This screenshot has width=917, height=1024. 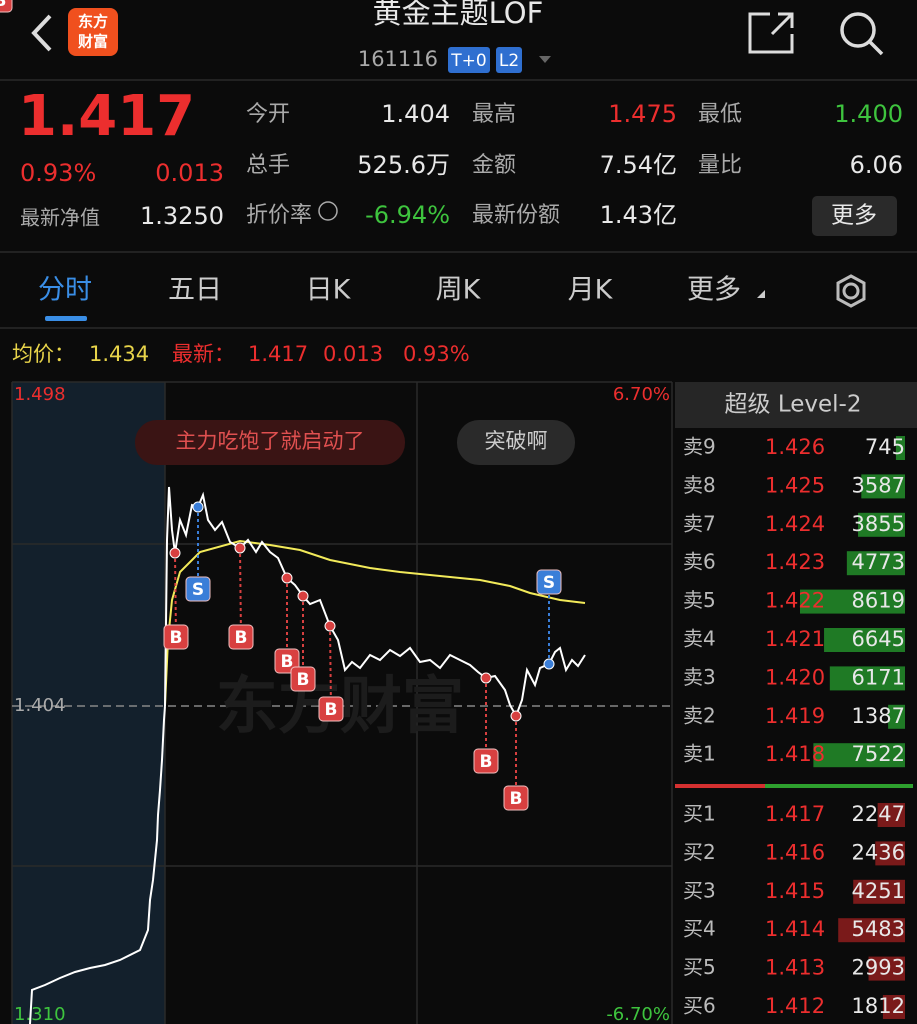 I want to click on tab: 周K, so click(x=459, y=290).